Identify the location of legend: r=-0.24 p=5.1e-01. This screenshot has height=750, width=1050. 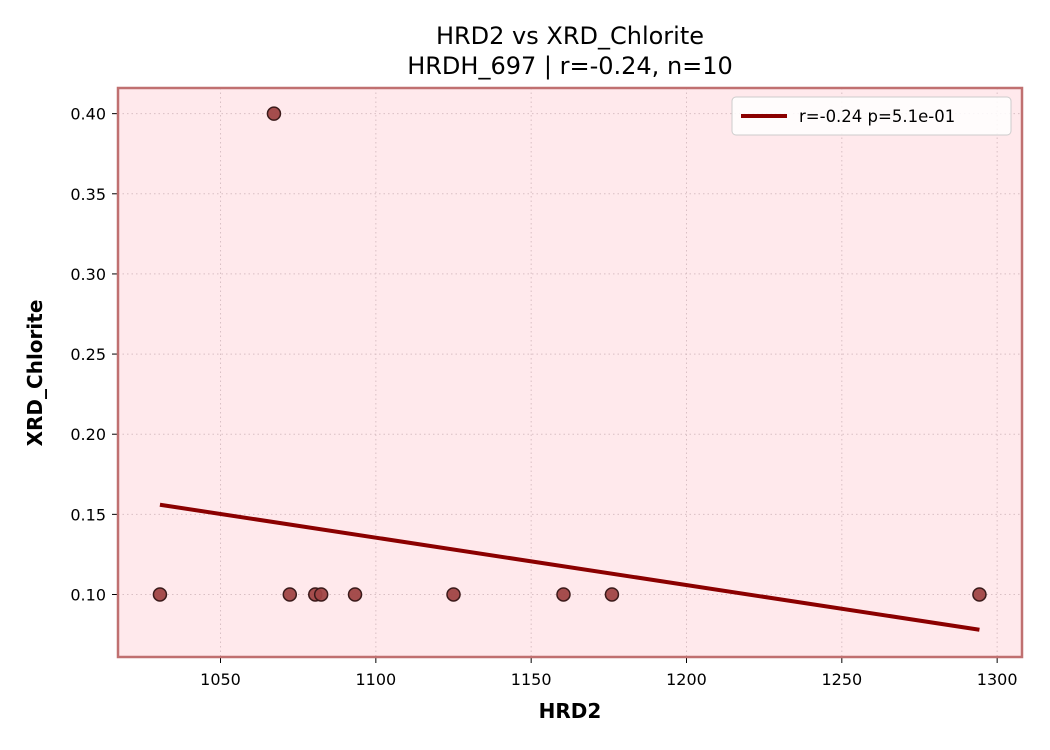
(871, 116).